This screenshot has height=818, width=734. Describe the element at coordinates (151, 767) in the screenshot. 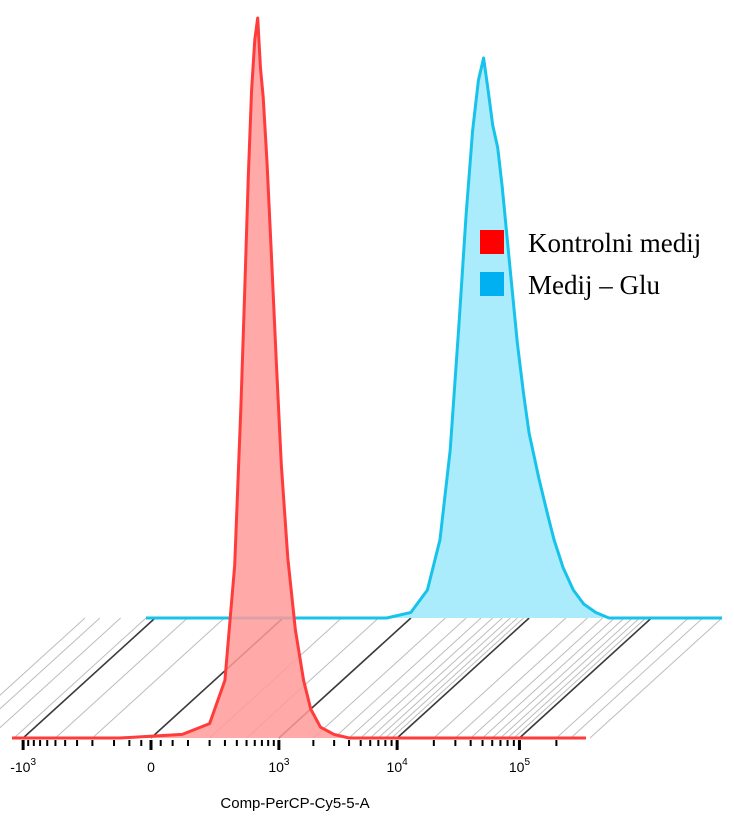

I see `x-tick-label: 0` at that location.